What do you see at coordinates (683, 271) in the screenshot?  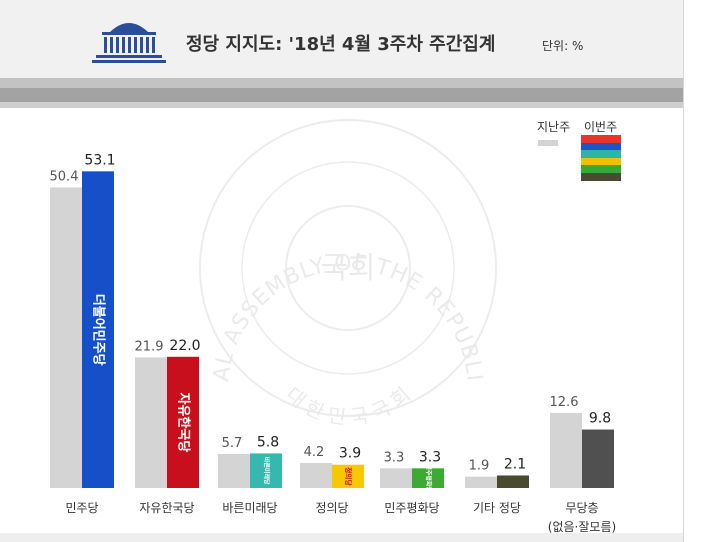 I see `right-border` at bounding box center [683, 271].